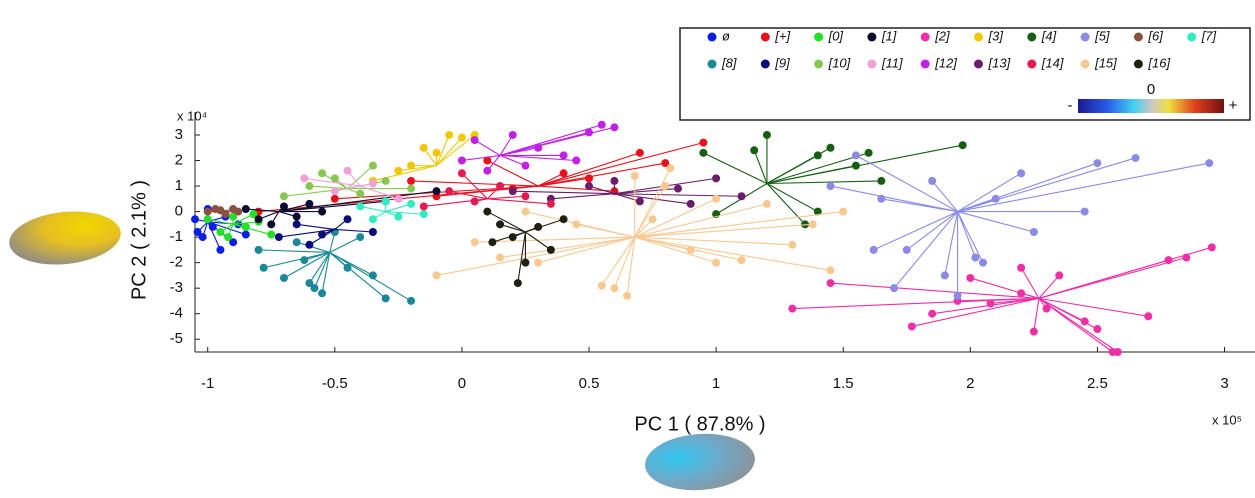 The image size is (1255, 498). I want to click on x-axis-label: PC 1 ( 87.8% ), so click(699, 424).